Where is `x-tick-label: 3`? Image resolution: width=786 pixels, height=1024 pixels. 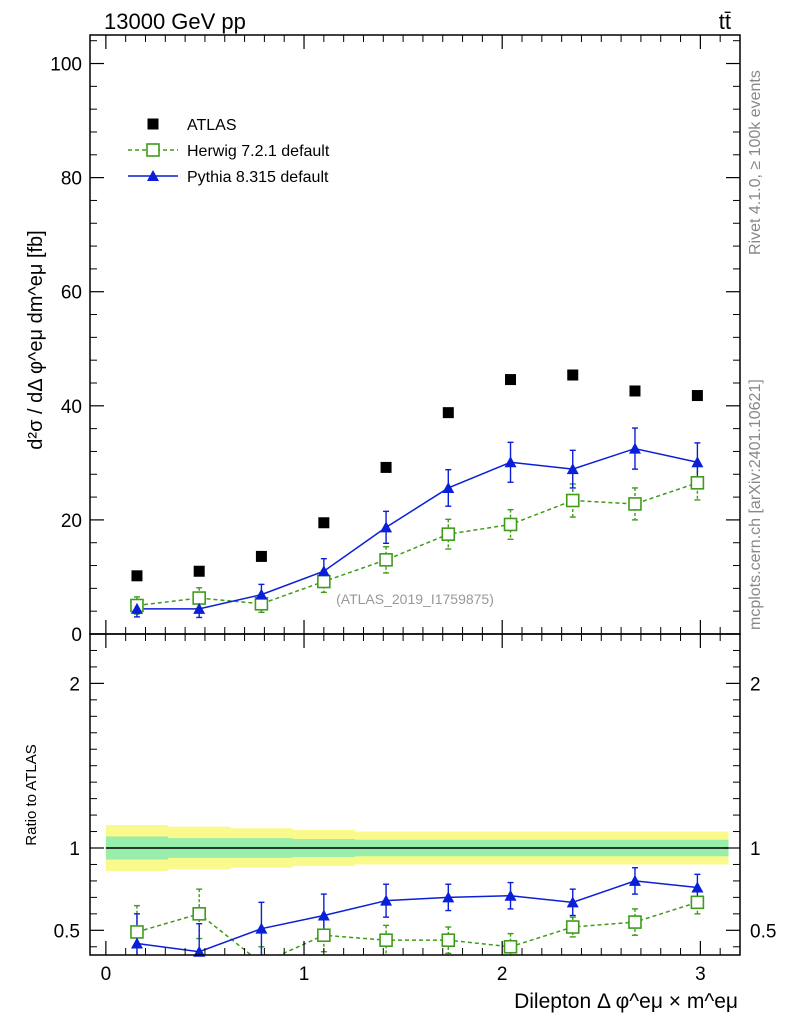 x-tick-label: 3 is located at coordinates (700, 974).